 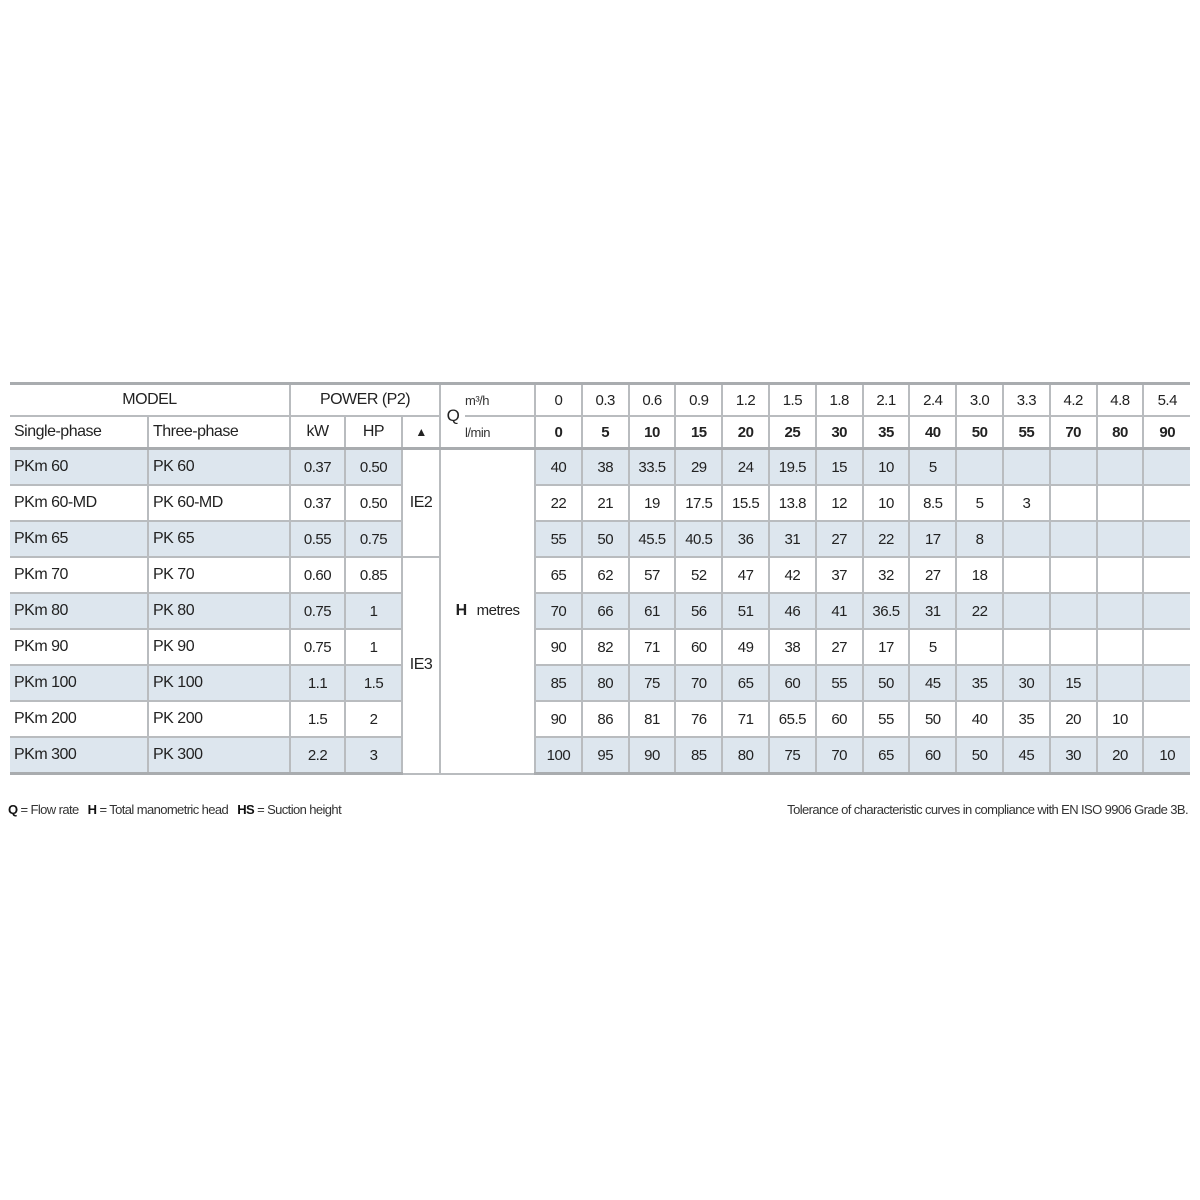 What do you see at coordinates (79, 539) in the screenshot?
I see `single-phase-model: PKm 65` at bounding box center [79, 539].